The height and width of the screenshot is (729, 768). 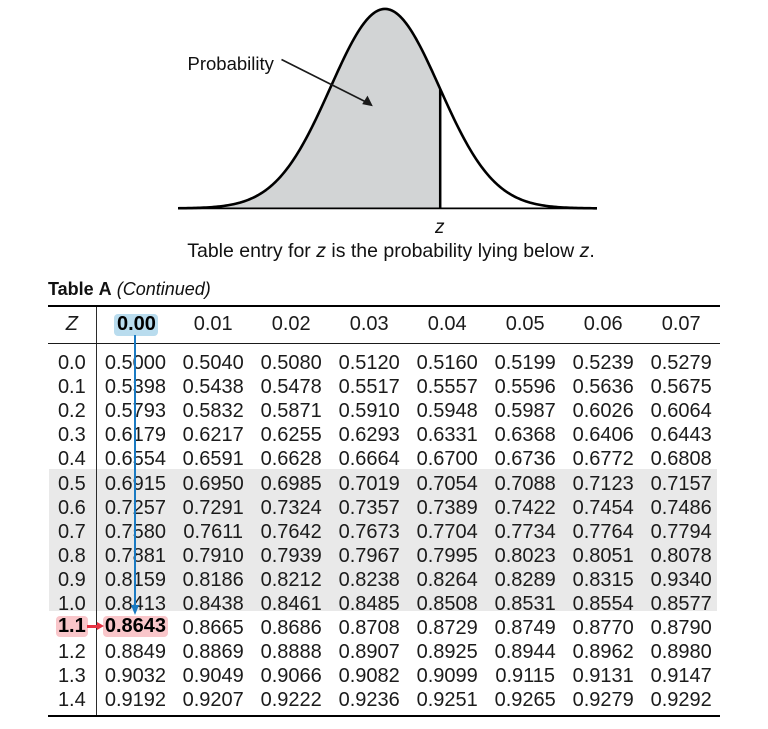 What do you see at coordinates (231, 63) in the screenshot?
I see `svg-text: Probability` at bounding box center [231, 63].